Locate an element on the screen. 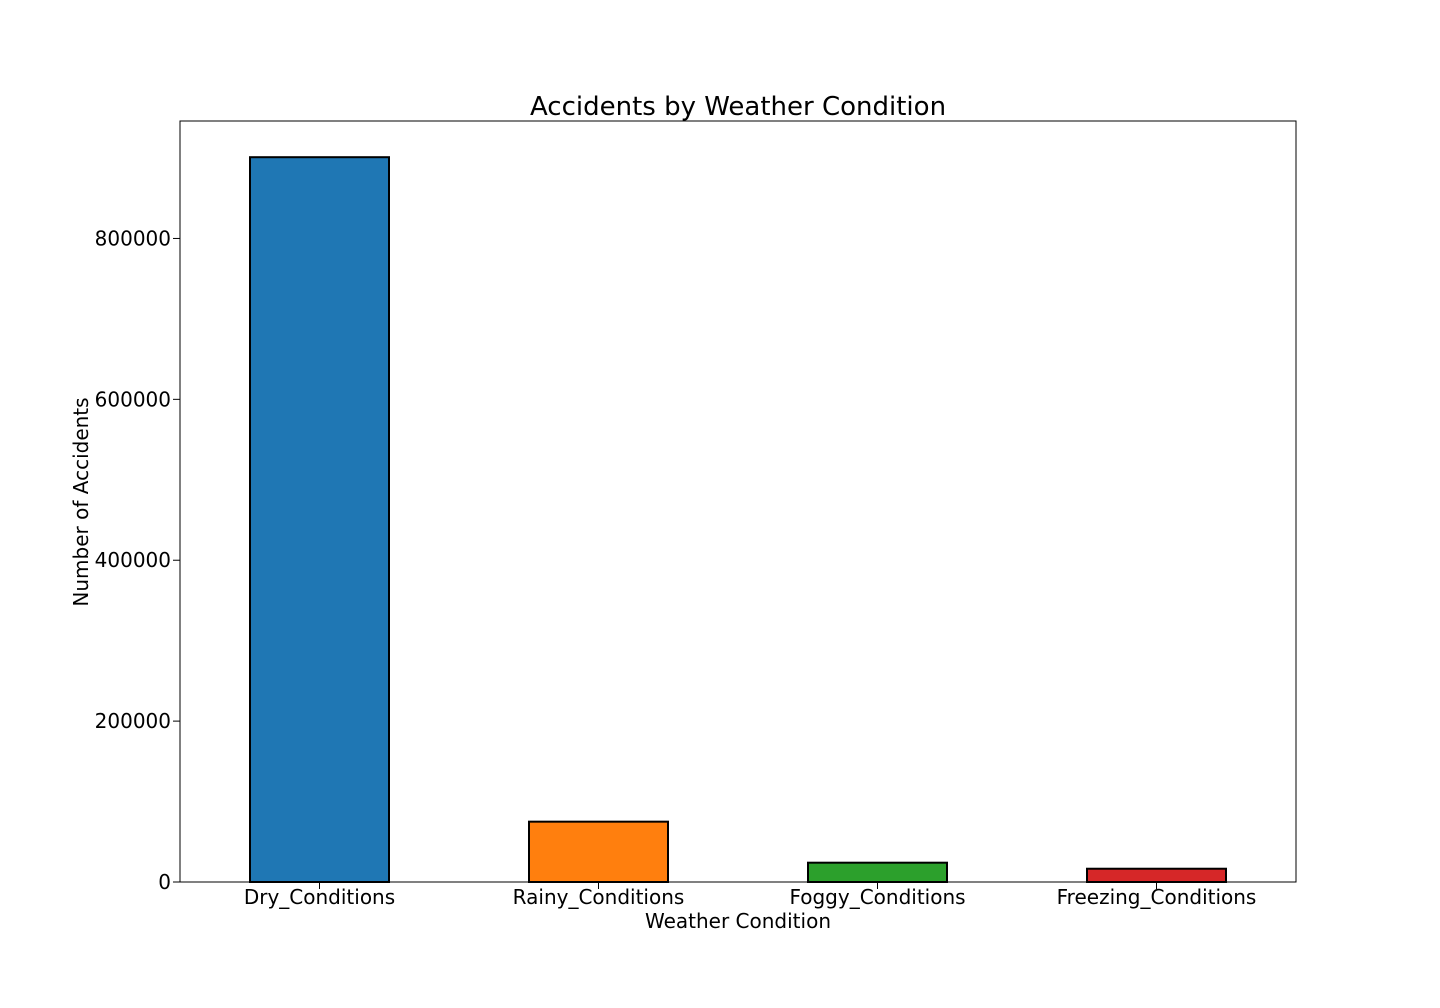 This screenshot has height=1008, width=1440. x-tick-label: Rainy_Conditions is located at coordinates (599, 897).